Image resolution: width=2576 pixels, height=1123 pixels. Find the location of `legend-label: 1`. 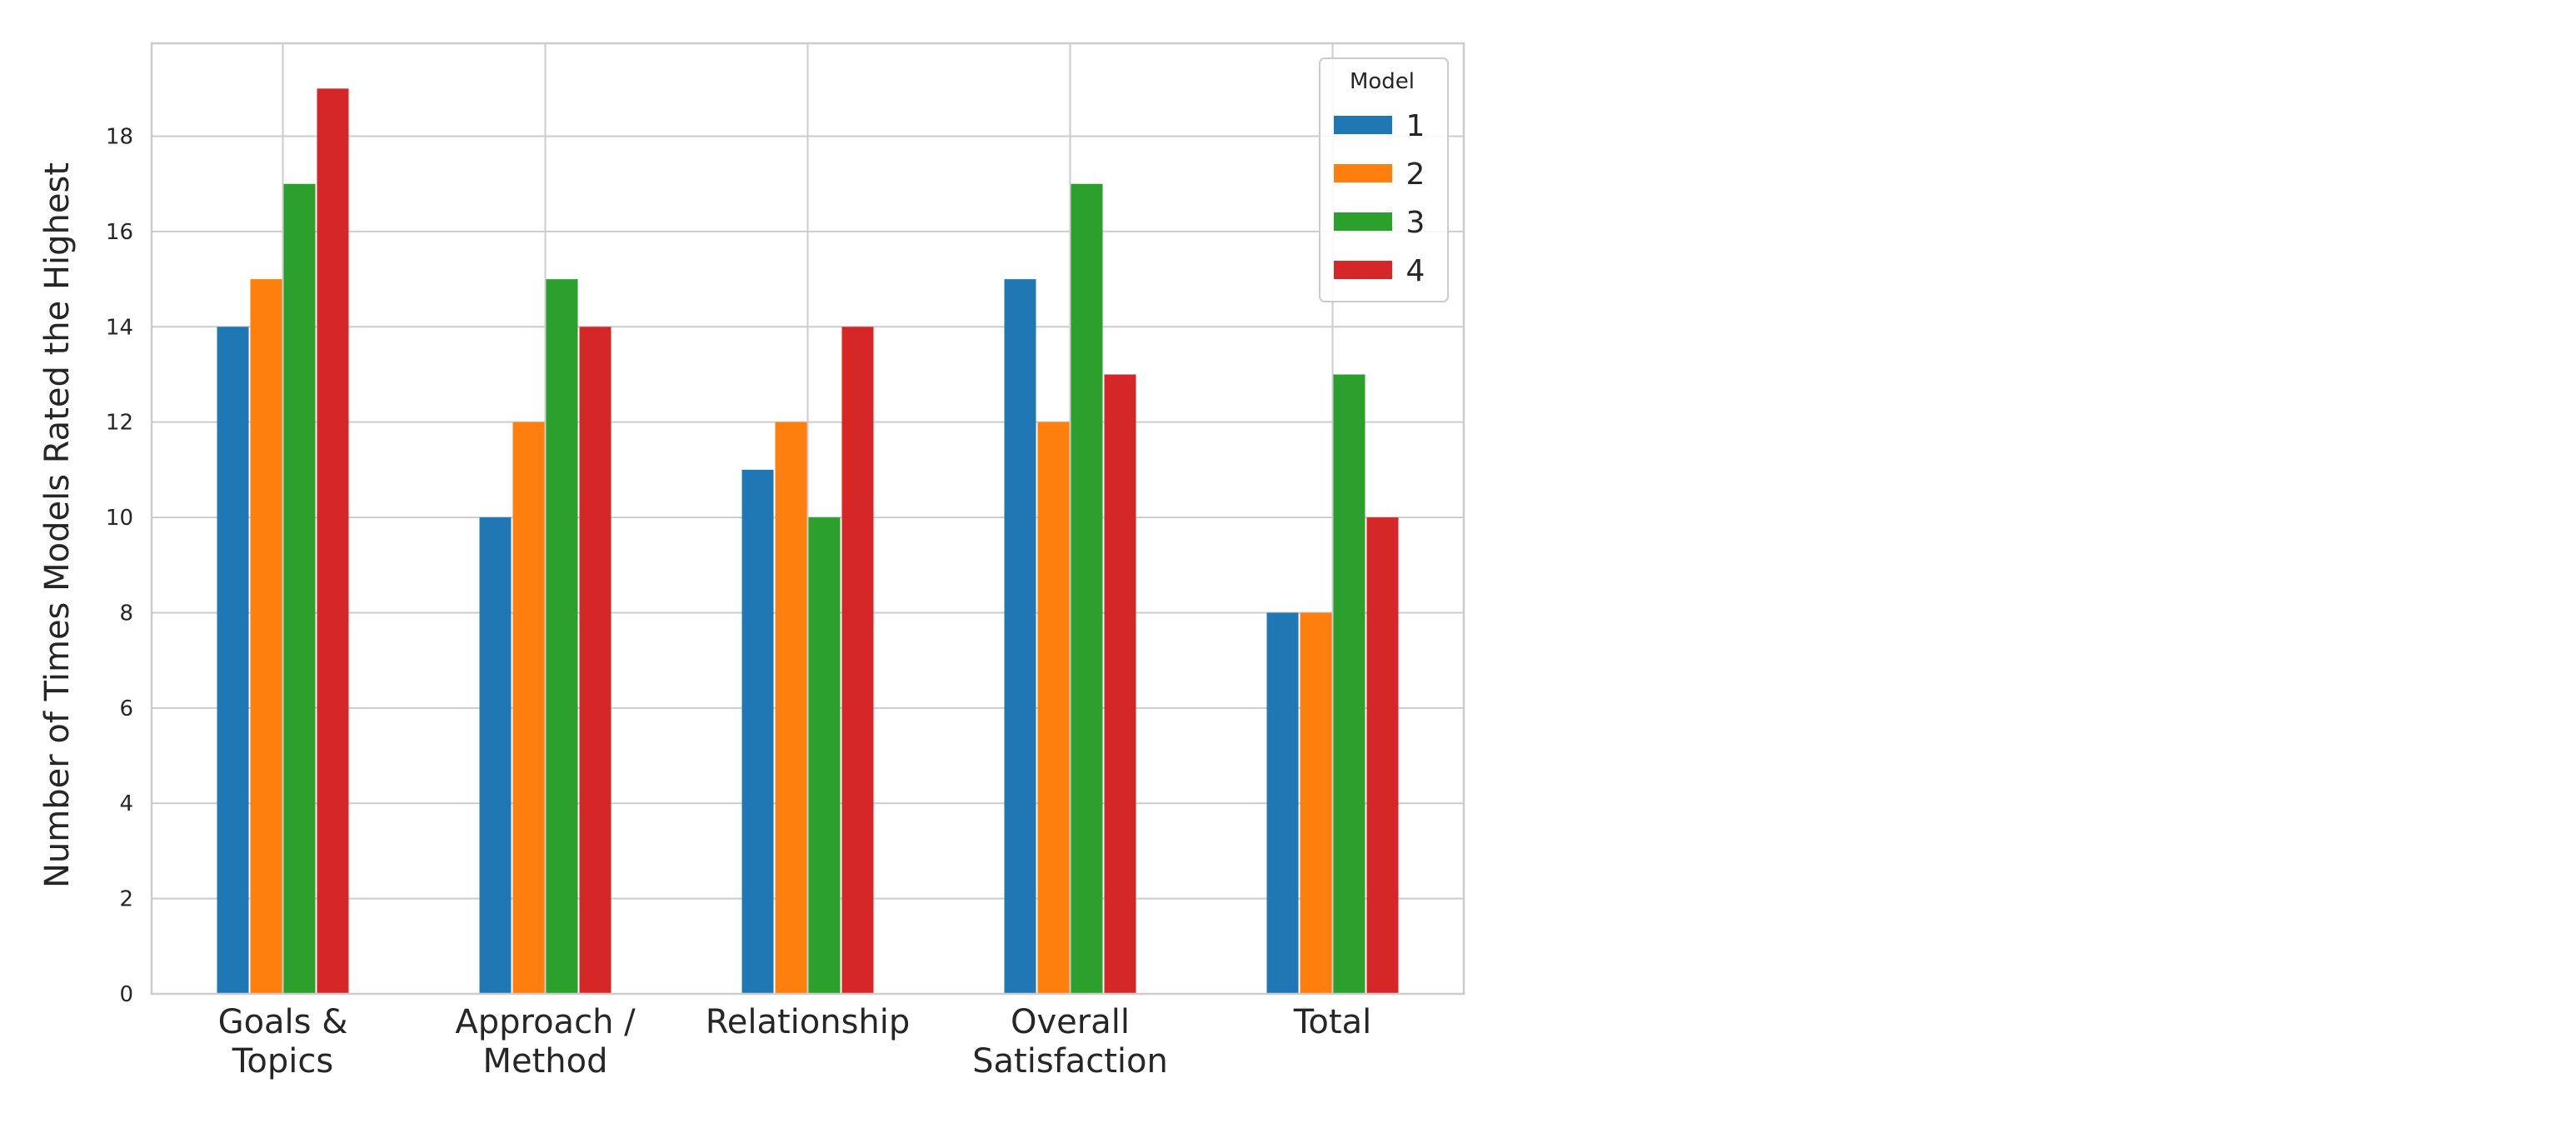

legend-label: 1 is located at coordinates (1415, 126).